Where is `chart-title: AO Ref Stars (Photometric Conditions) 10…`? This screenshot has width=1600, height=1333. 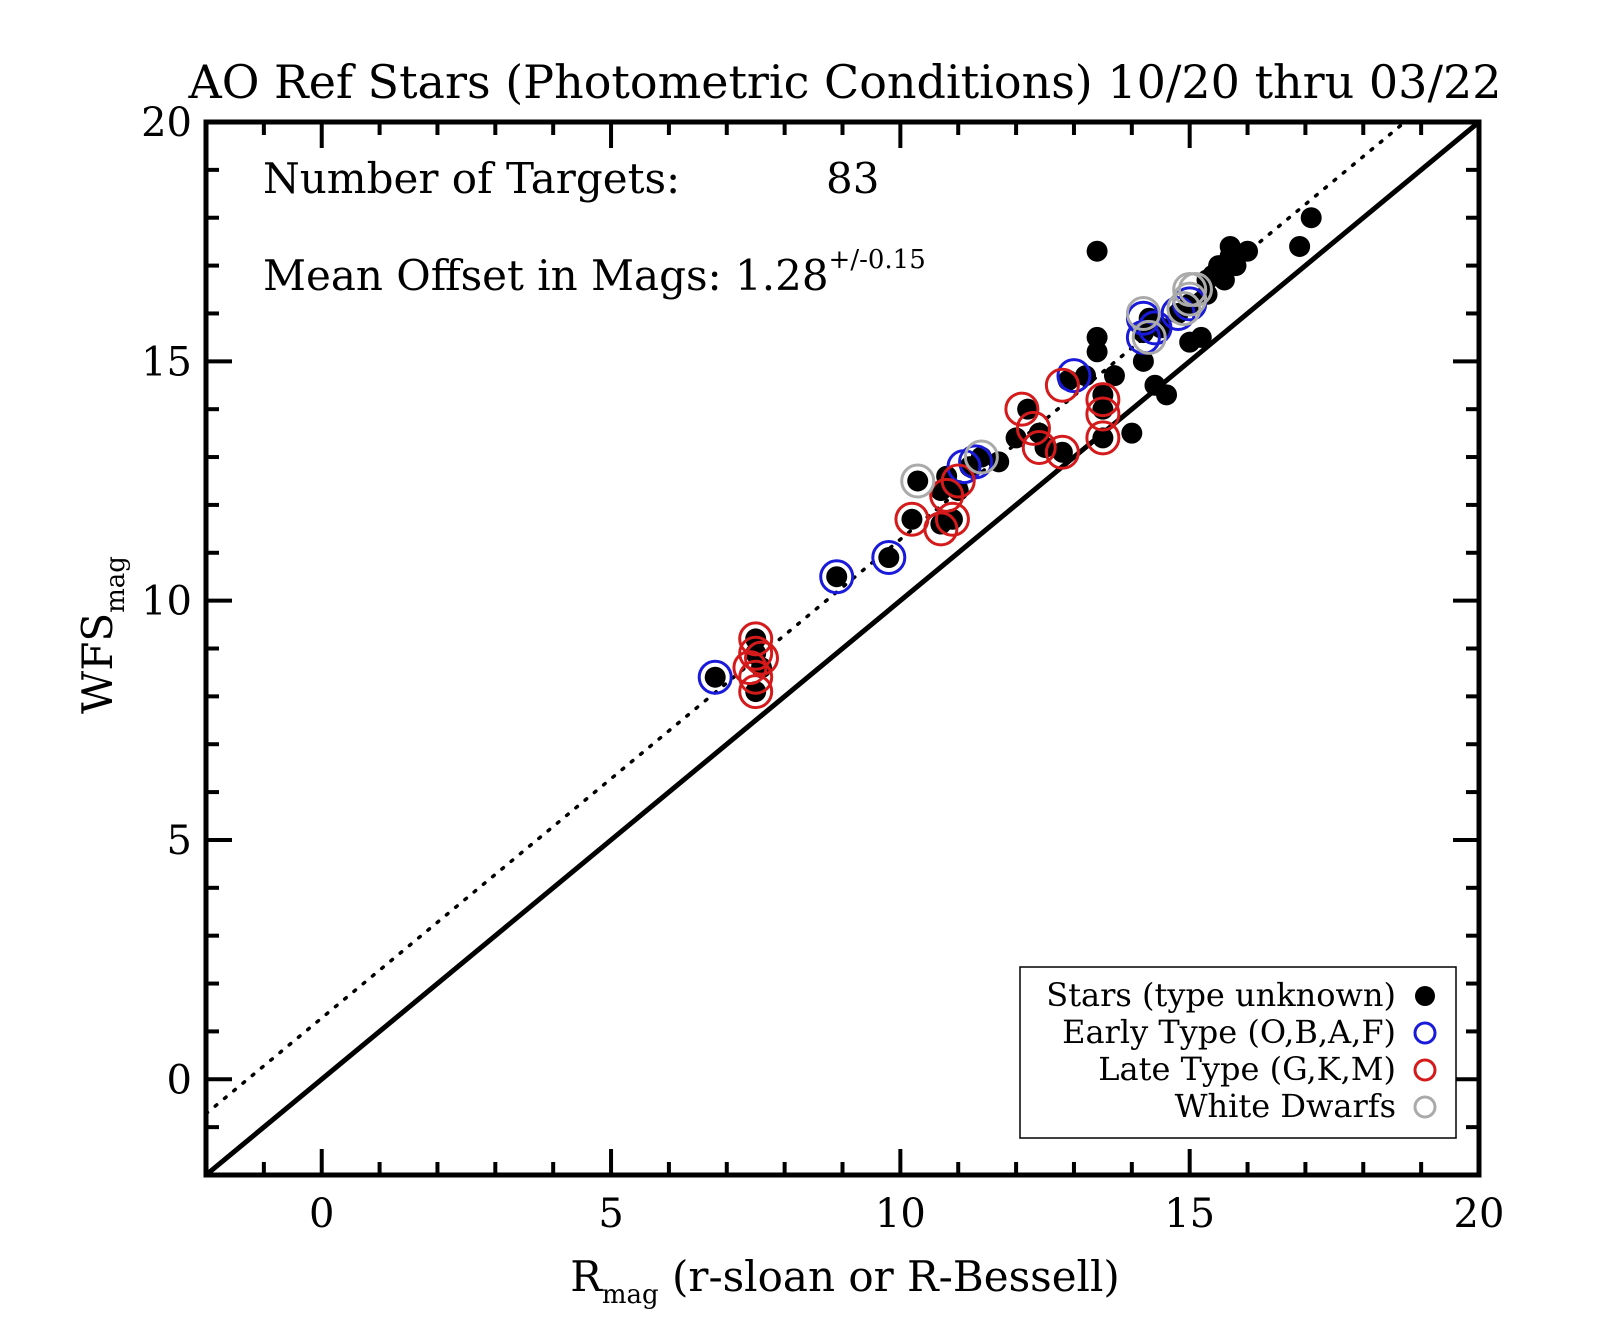
chart-title: AO Ref Stars (Photometric Conditions) 10… is located at coordinates (845, 82).